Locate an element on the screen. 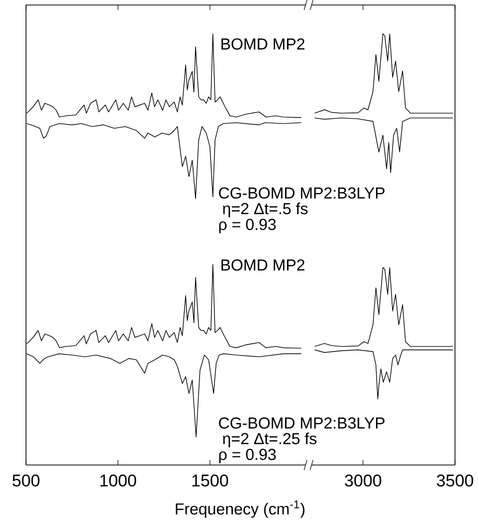  x-tick-label: 500 is located at coordinates (26, 480).